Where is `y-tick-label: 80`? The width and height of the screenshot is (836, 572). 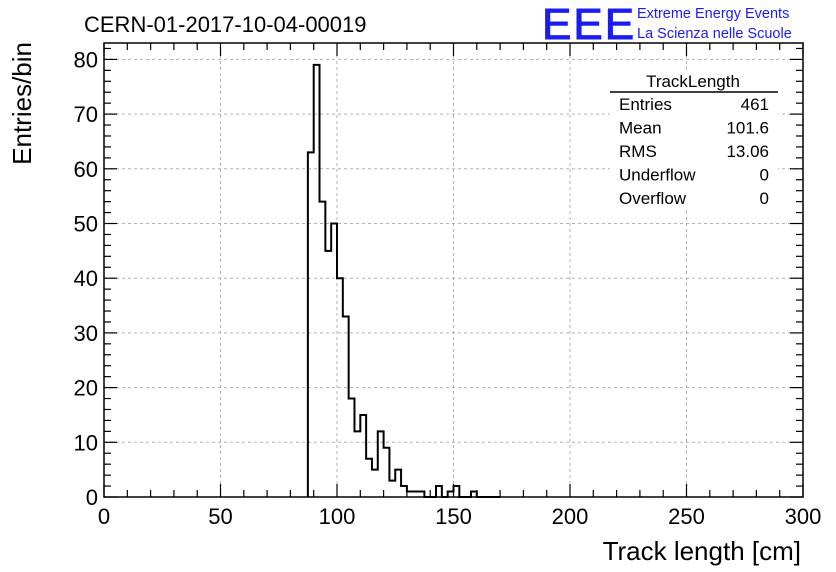 y-tick-label: 80 is located at coordinates (86, 59).